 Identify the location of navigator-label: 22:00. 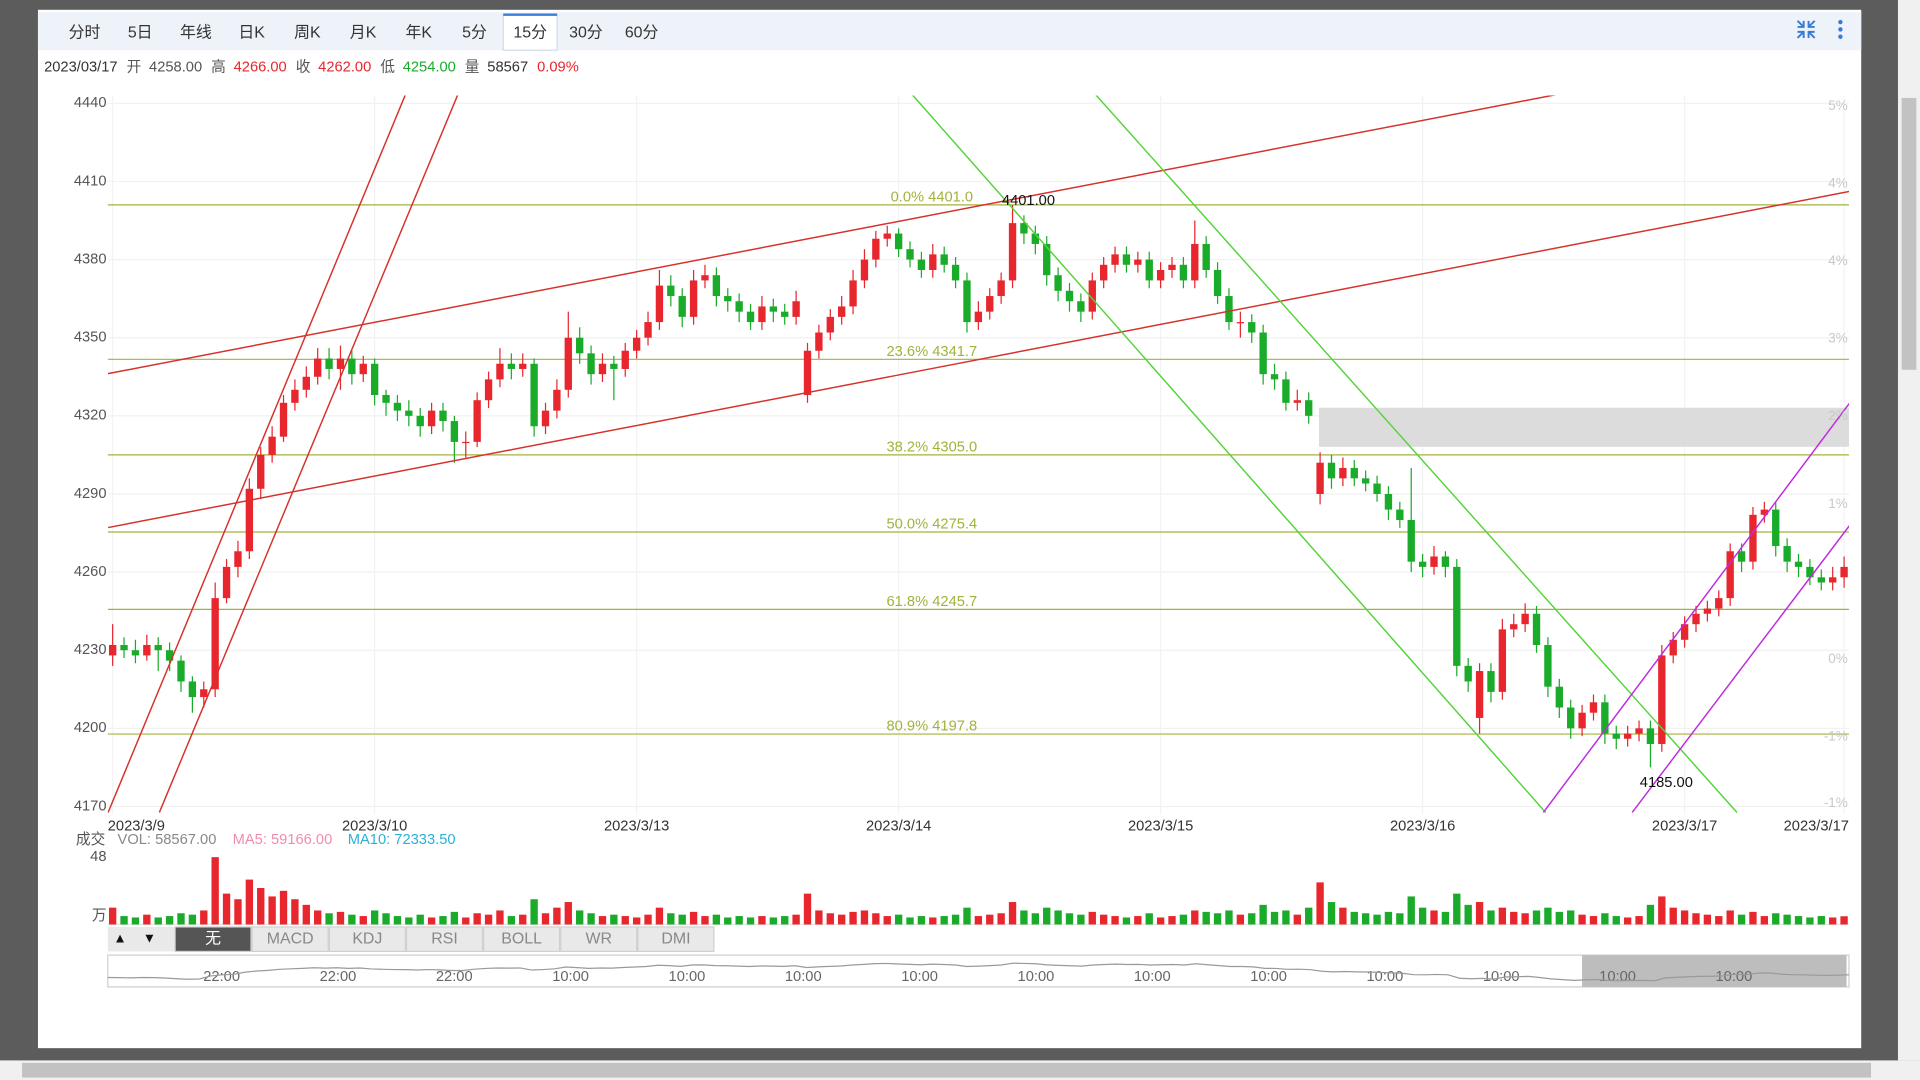
(221, 977).